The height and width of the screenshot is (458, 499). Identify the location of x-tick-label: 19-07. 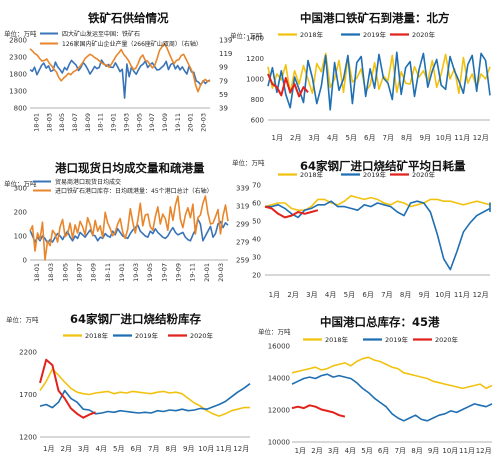
(152, 122).